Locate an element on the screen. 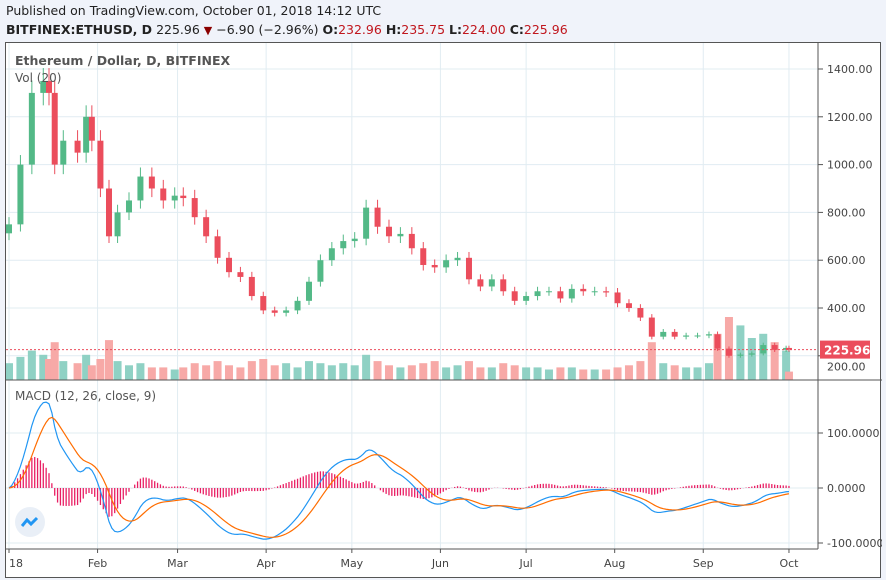 Image resolution: width=886 pixels, height=580 pixels. last-price-label: 225.96 is located at coordinates (847, 351).